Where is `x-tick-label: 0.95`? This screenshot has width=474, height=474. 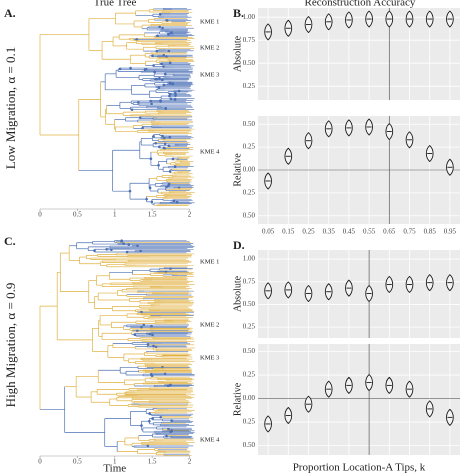
x-tick-label: 0.95 is located at coordinates (450, 232).